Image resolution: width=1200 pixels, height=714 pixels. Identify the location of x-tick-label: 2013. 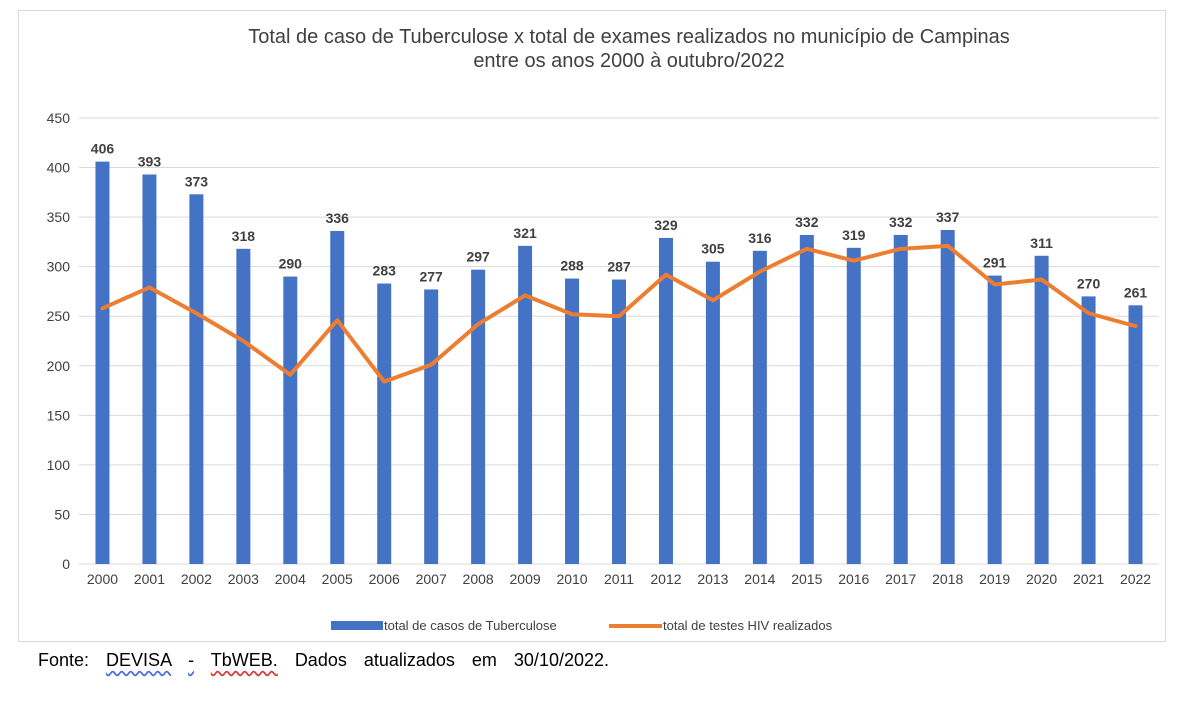
(712, 579).